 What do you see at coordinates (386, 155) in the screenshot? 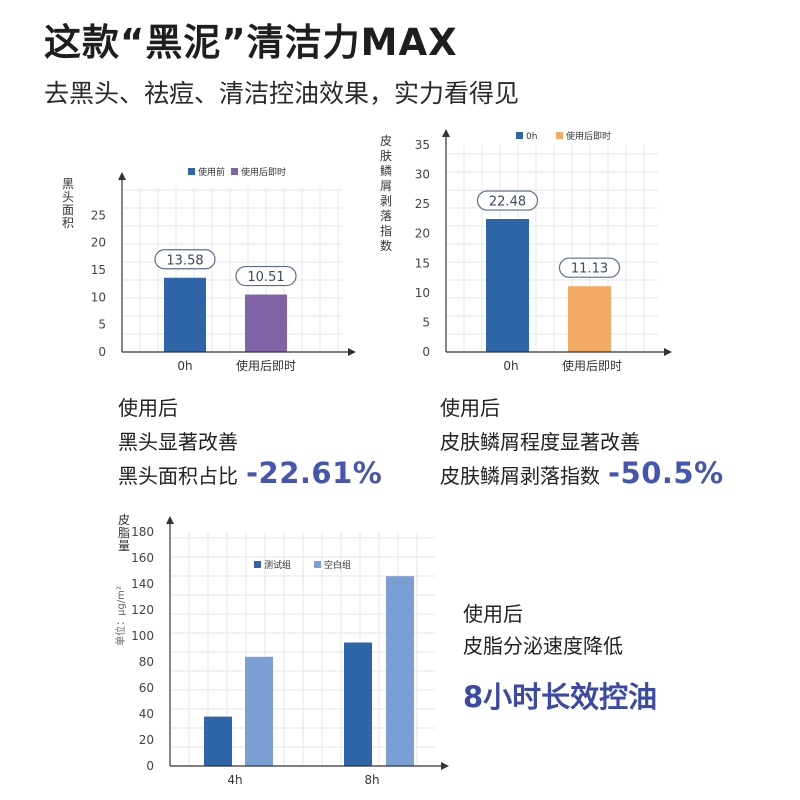
I see `y-axis-label-char: 肤` at bounding box center [386, 155].